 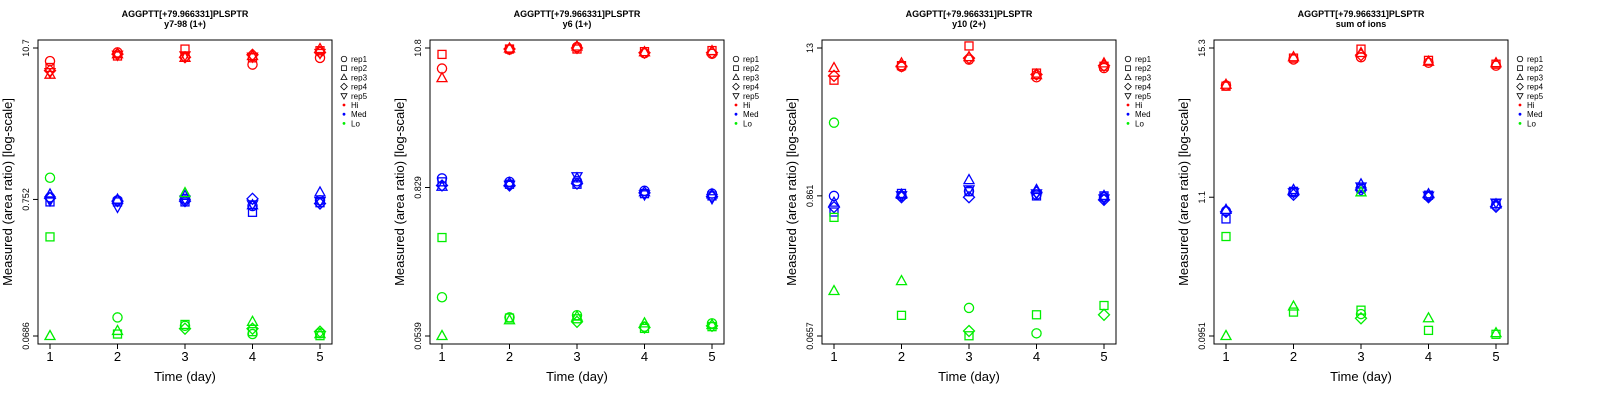 I want to click on chart-subtitle: y7-98 (1+), so click(x=185, y=24).